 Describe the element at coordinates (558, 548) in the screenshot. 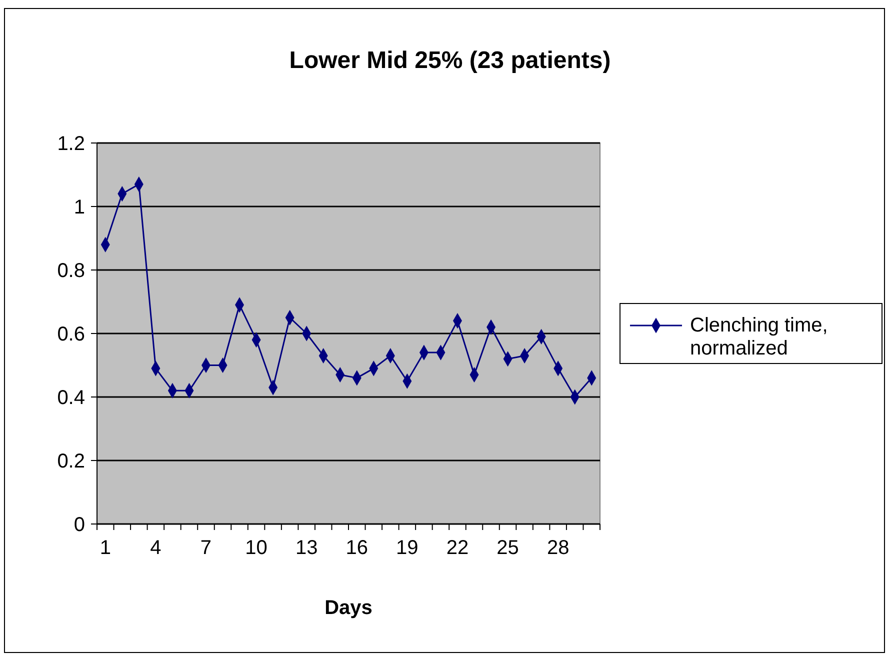

I see `x-tick-label: 28` at that location.